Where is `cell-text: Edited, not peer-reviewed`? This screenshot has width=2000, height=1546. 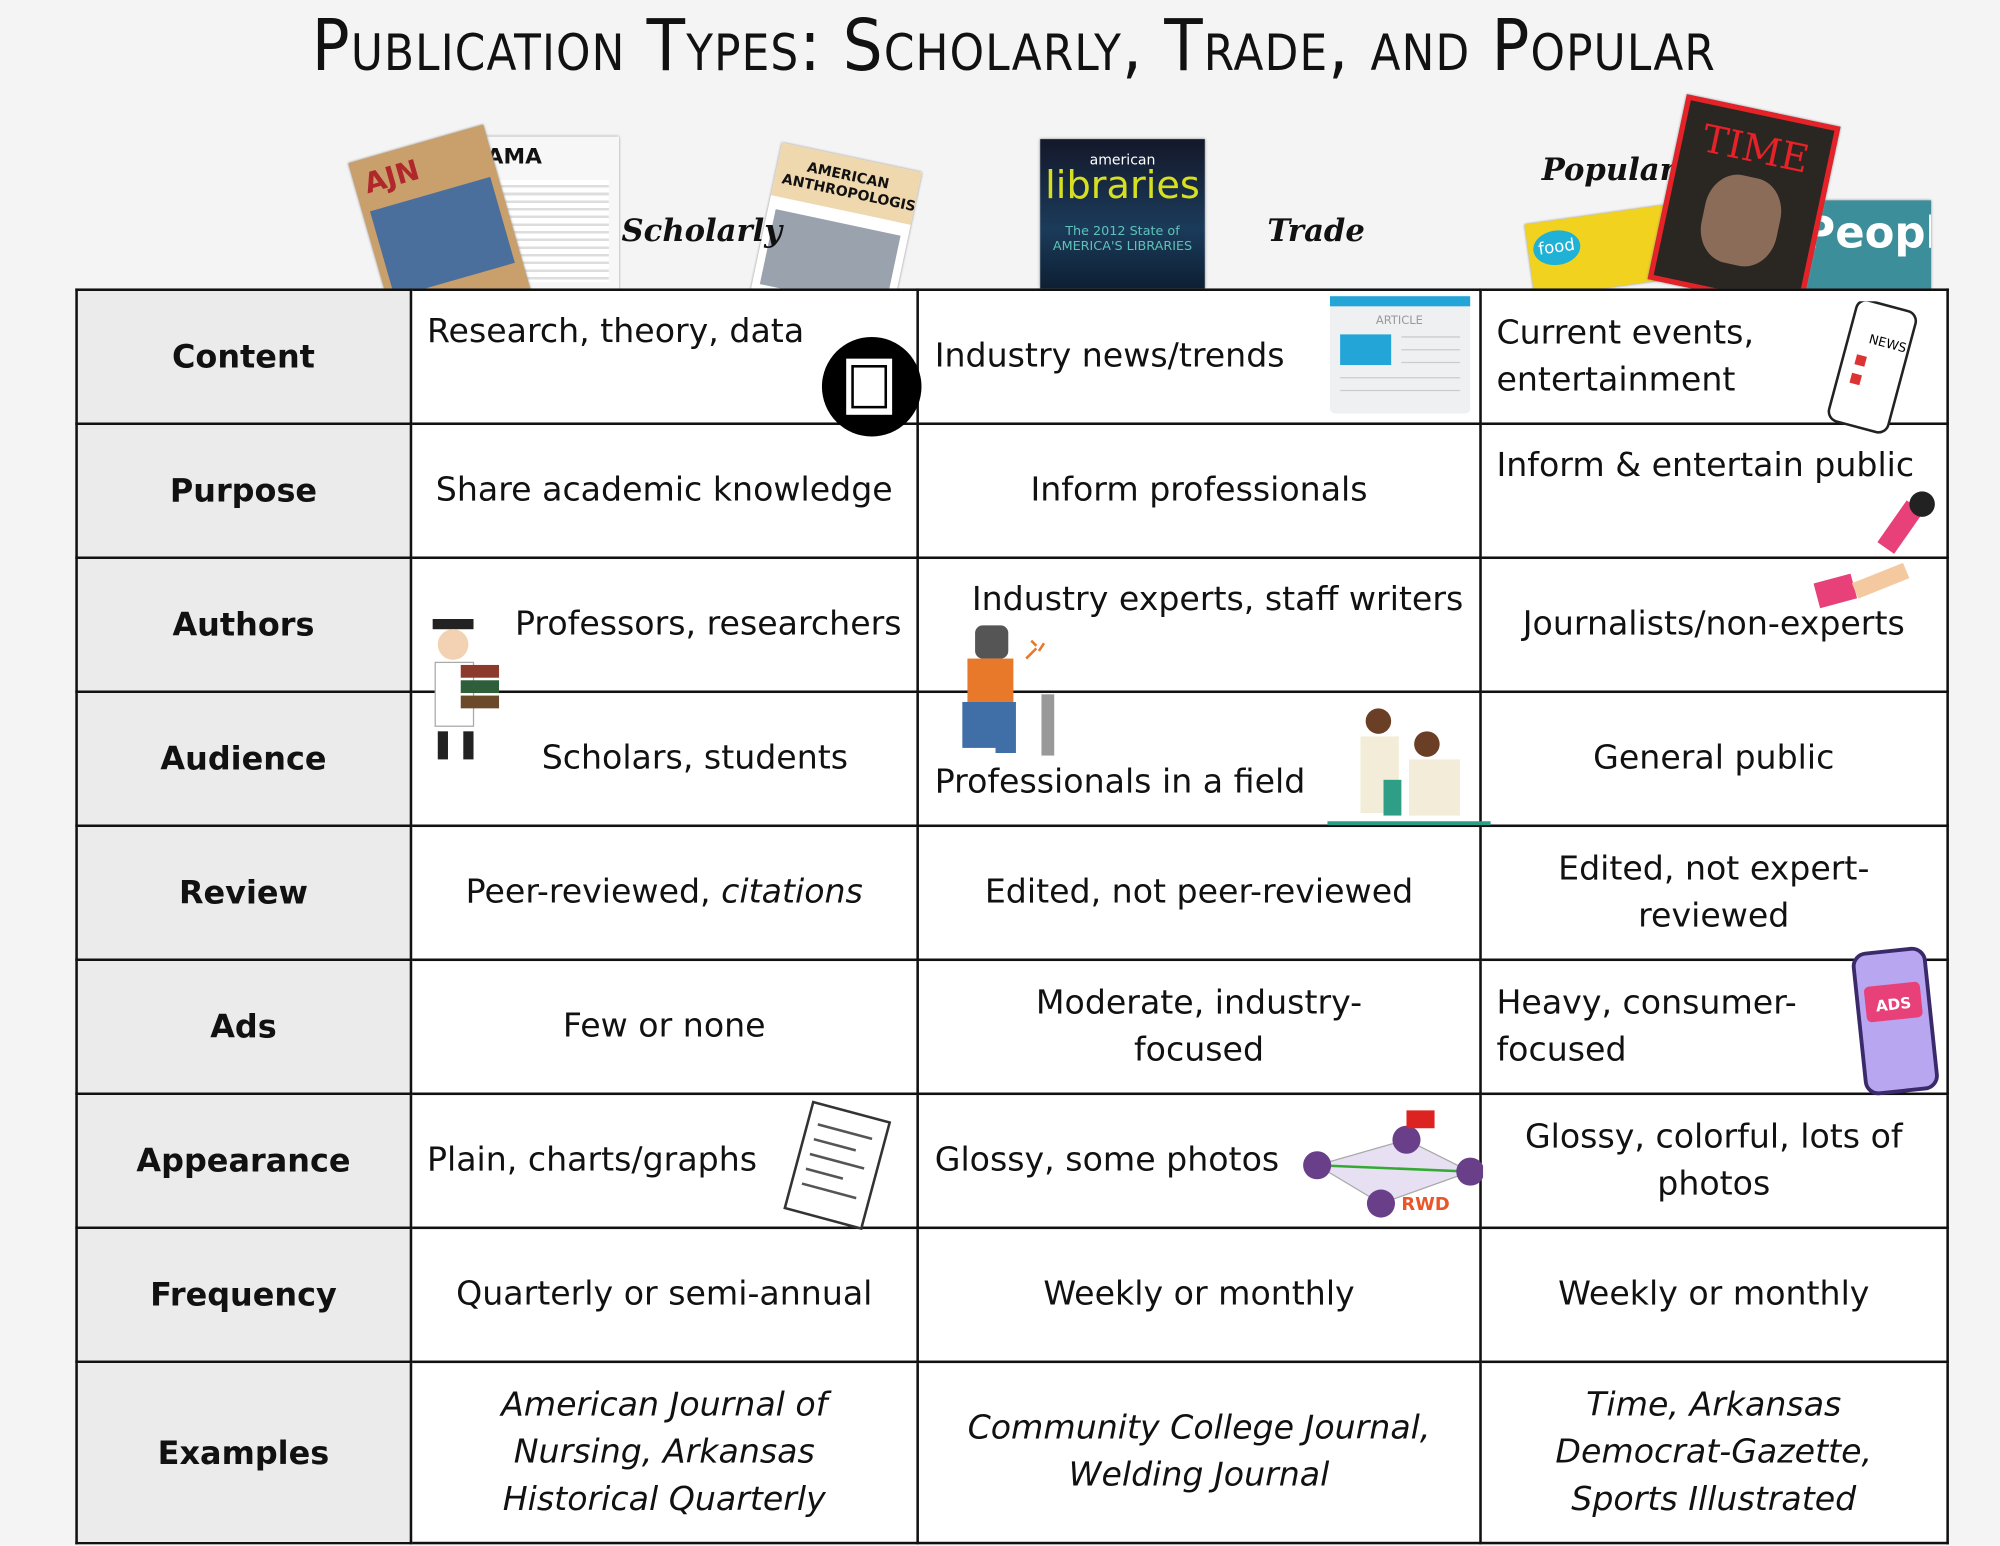
cell-text: Edited, not peer-reviewed is located at coordinates (1199, 893).